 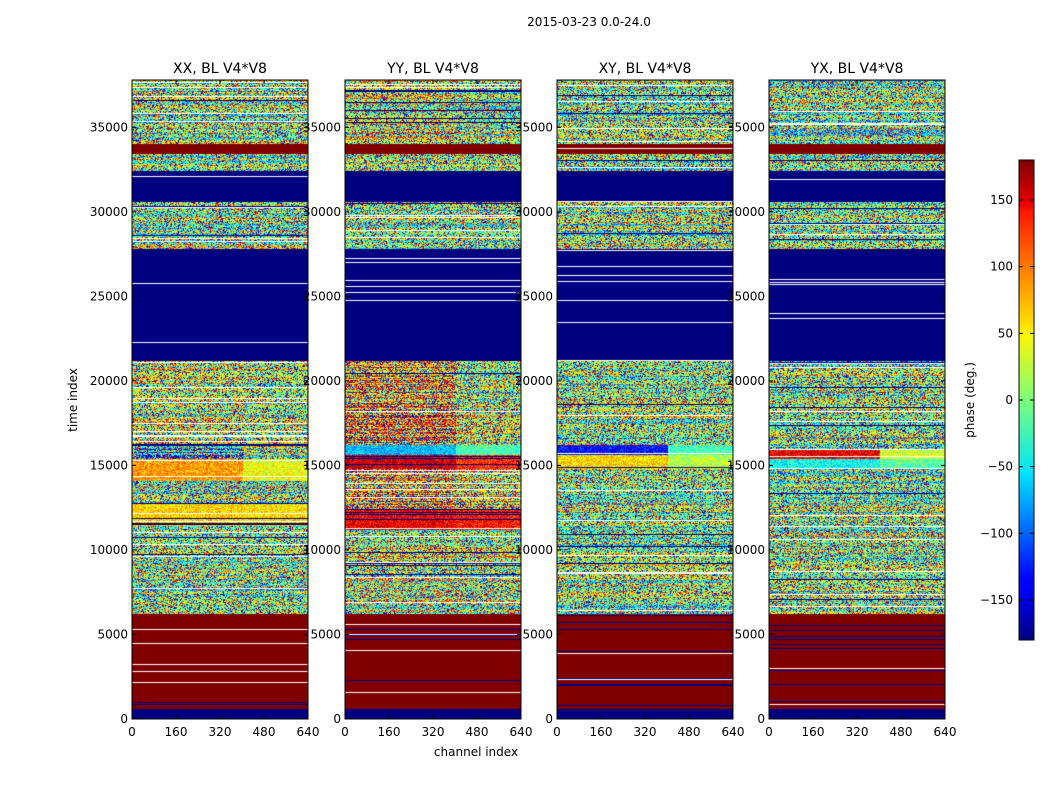 What do you see at coordinates (996, 600) in the screenshot?
I see `colorbar-tick-label: −150` at bounding box center [996, 600].